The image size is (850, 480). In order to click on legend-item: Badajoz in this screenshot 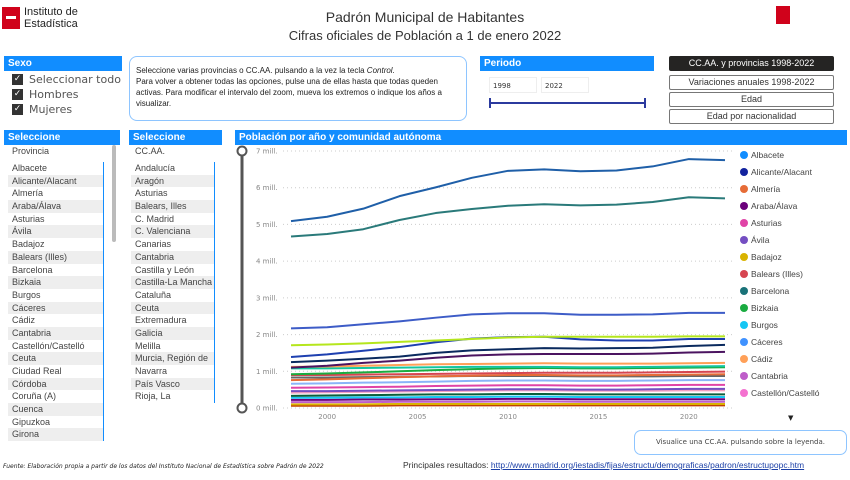, I will do `click(780, 256)`.